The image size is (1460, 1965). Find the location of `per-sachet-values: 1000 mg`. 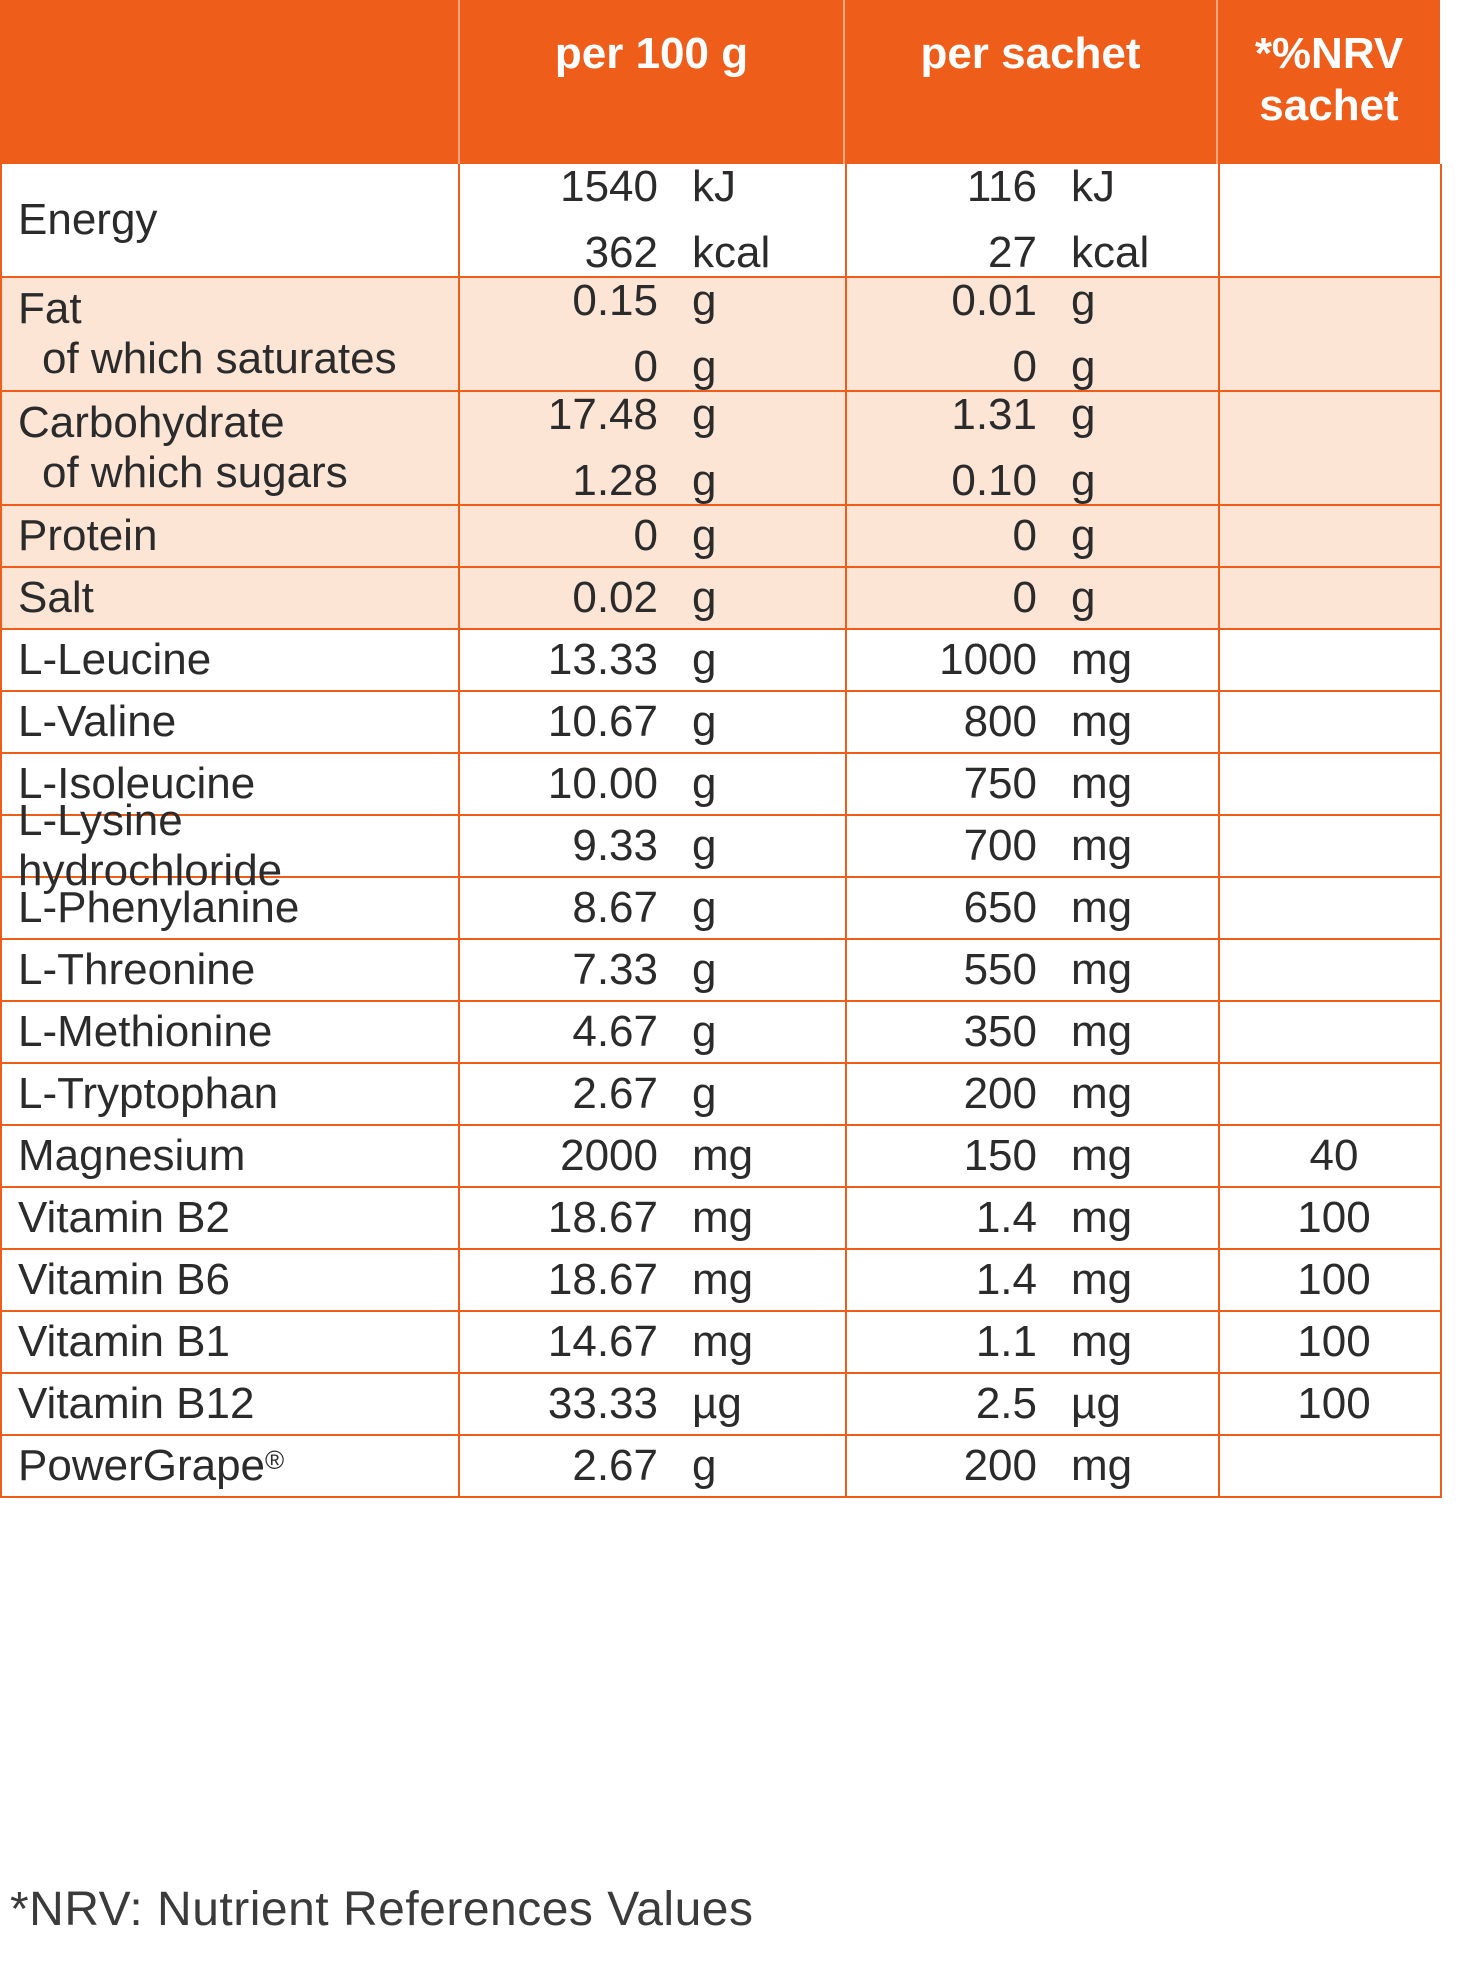

per-sachet-values: 1000 mg is located at coordinates (1032, 660).